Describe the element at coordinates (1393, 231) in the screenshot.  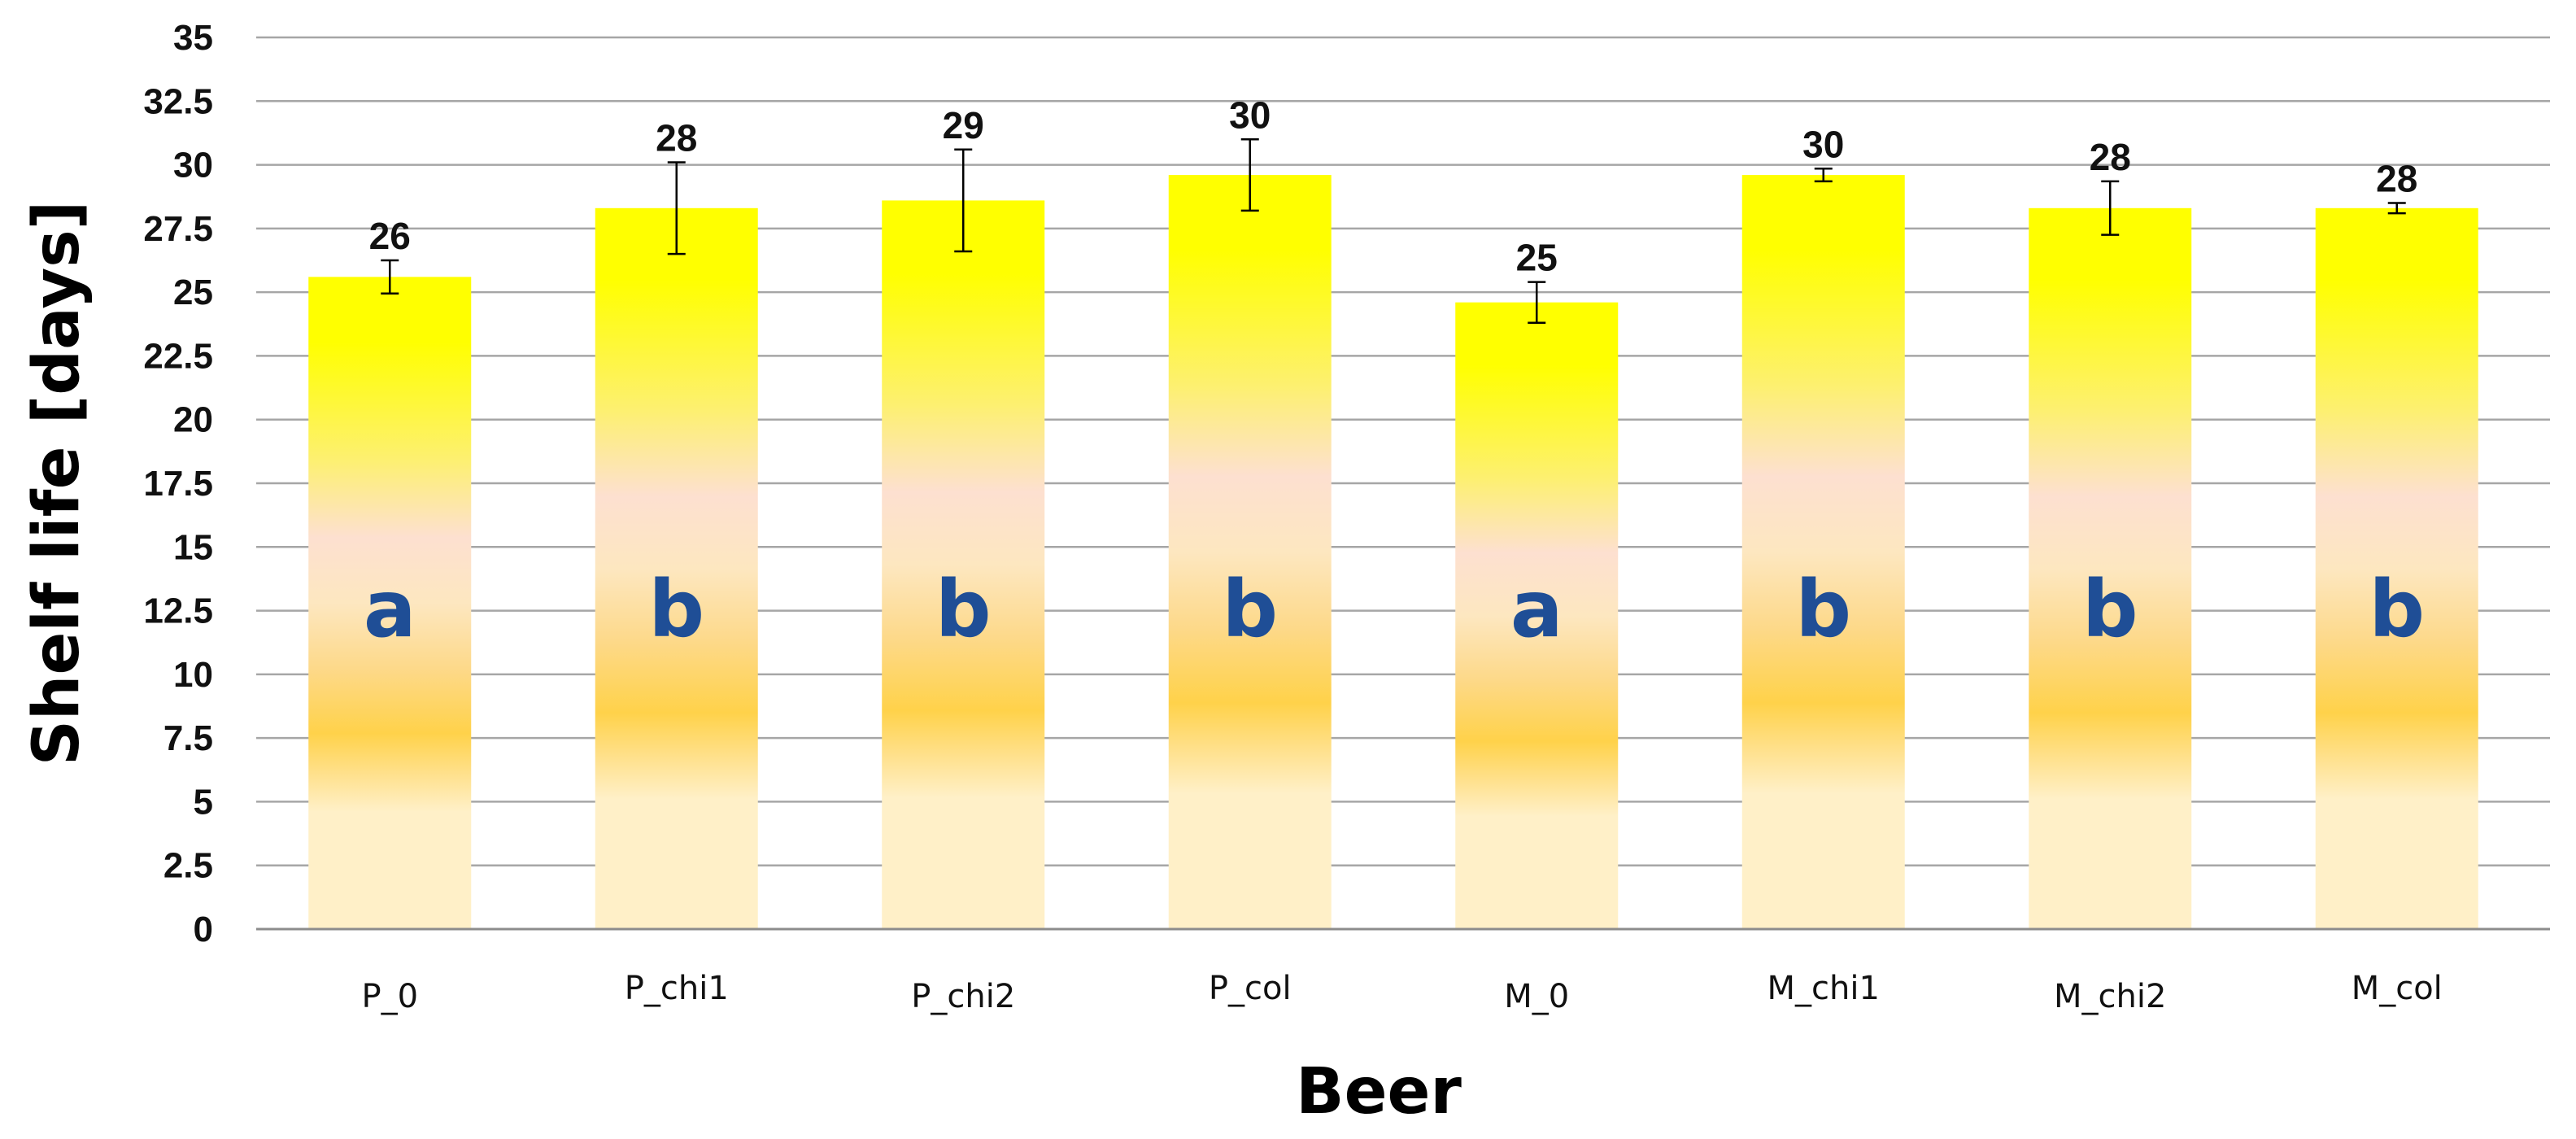
I see `error-bars` at that location.